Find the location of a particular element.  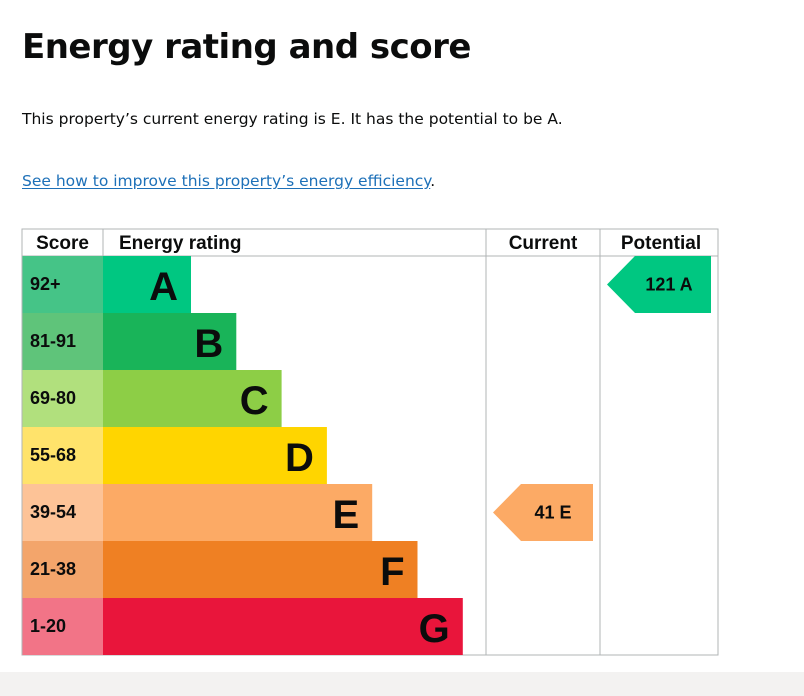

score-cell-e is located at coordinates (62, 512).